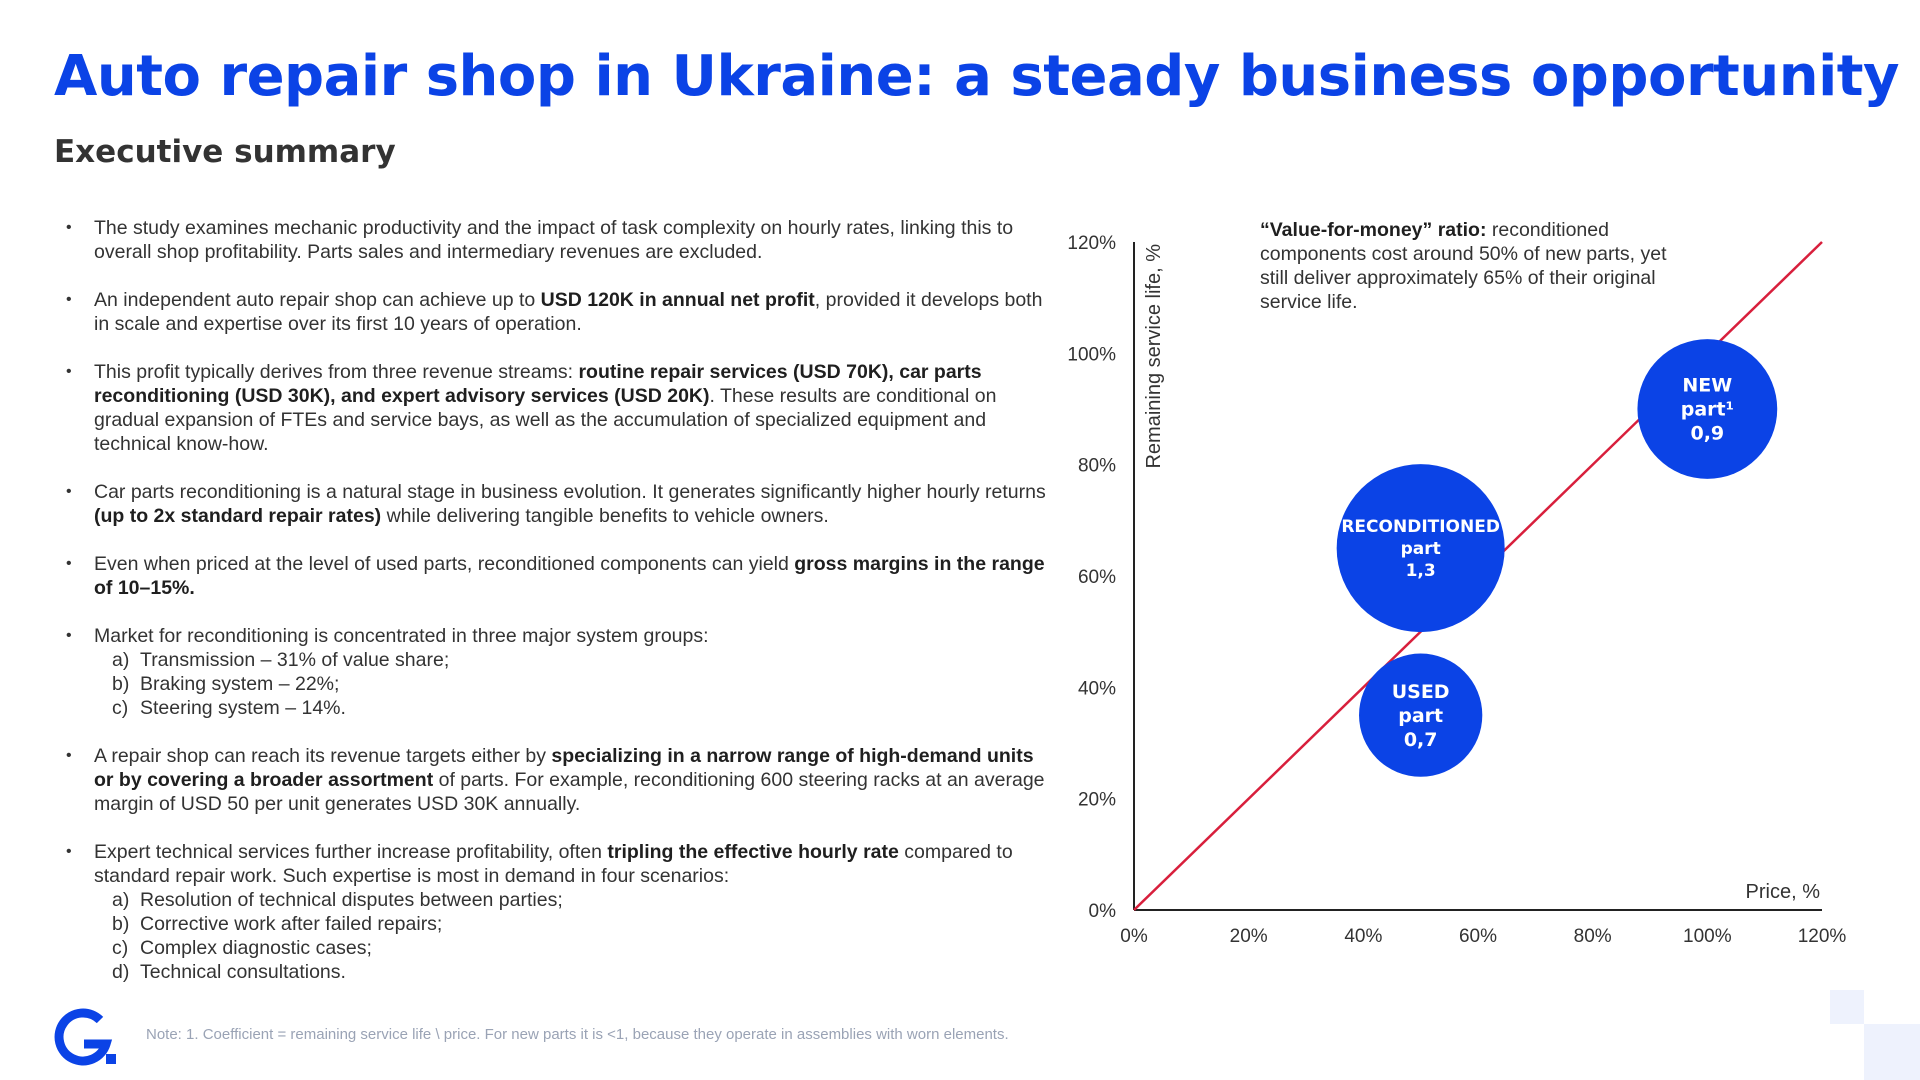 This screenshot has width=1920, height=1080. What do you see at coordinates (1421, 571) in the screenshot?
I see `bubble-label: 1,3` at bounding box center [1421, 571].